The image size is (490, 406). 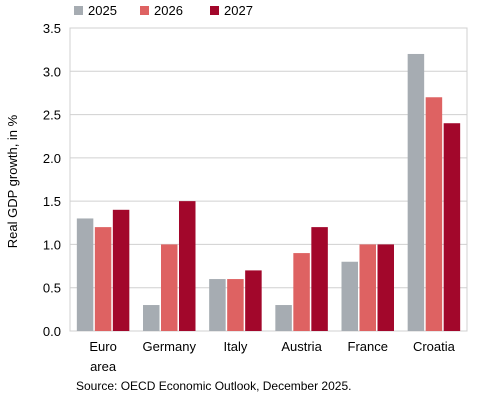 What do you see at coordinates (368, 346) in the screenshot?
I see `x-tick-label: France` at bounding box center [368, 346].